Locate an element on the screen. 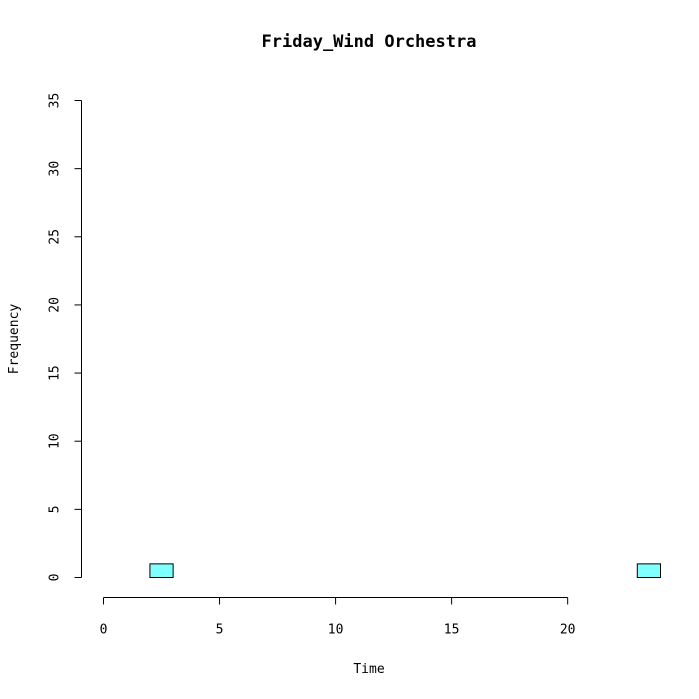  x-axis: 0 5 10 15 20 is located at coordinates (338, 617).